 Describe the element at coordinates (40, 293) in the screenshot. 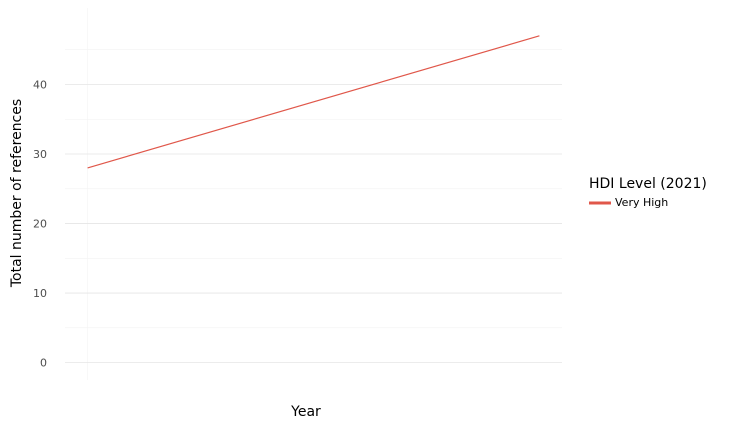

I see `y-tick-label: 10` at that location.